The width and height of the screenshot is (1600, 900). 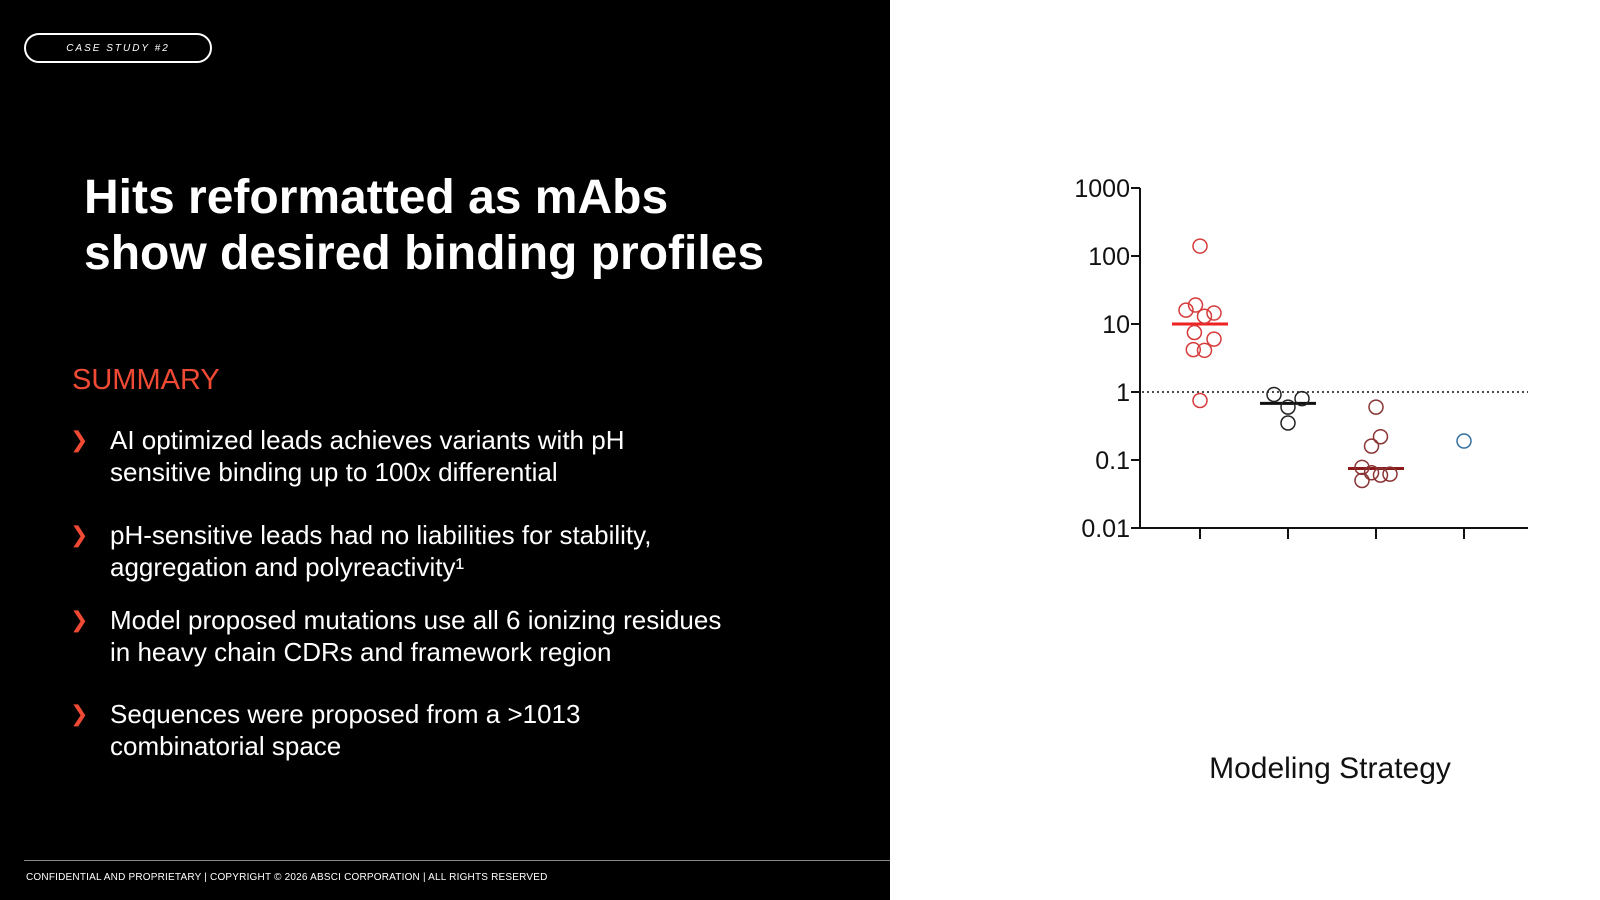 I want to click on case-study-badge: CASE STUDY #2, so click(x=118, y=48).